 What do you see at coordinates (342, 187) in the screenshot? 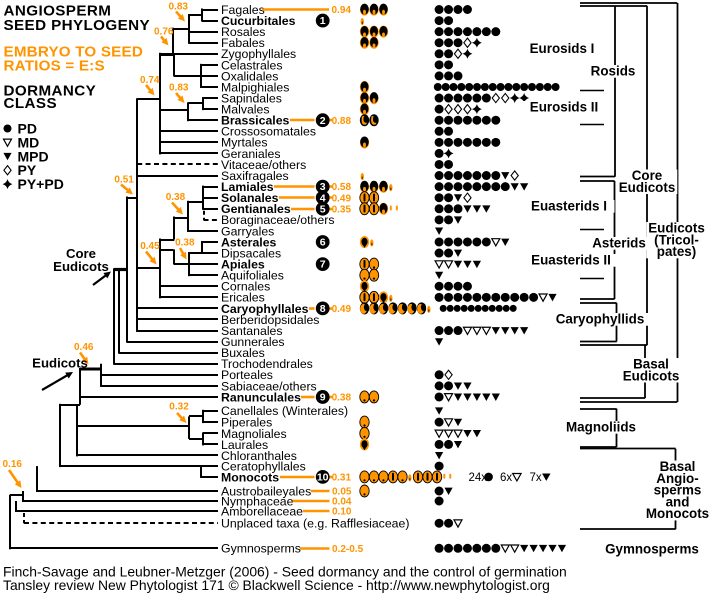
I see `svg-text: 0.58` at bounding box center [342, 187].